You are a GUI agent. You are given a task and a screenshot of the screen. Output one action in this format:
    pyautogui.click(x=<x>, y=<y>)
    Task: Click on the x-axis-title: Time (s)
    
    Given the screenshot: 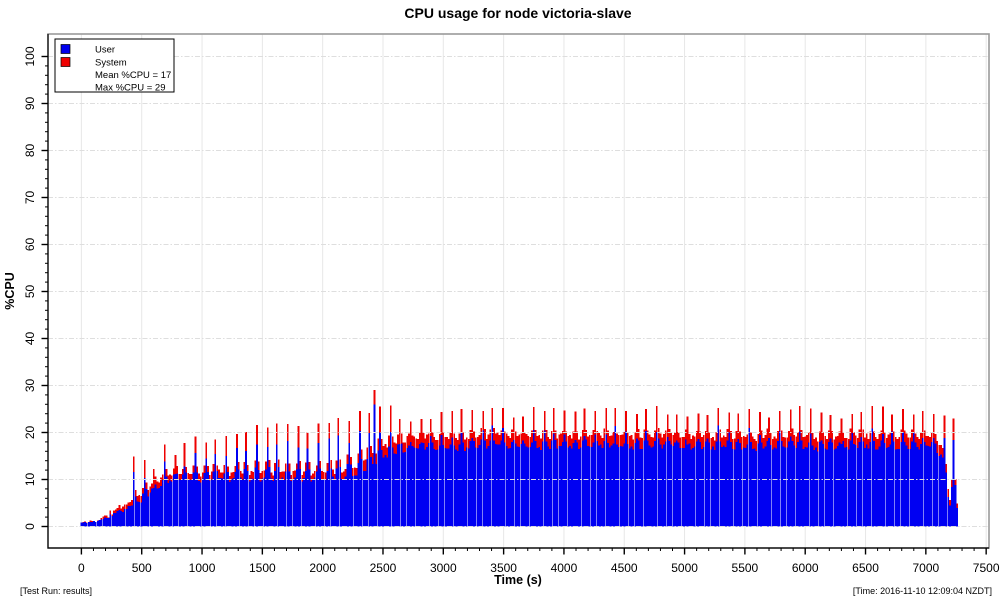 What is the action you would take?
    pyautogui.click(x=518, y=580)
    